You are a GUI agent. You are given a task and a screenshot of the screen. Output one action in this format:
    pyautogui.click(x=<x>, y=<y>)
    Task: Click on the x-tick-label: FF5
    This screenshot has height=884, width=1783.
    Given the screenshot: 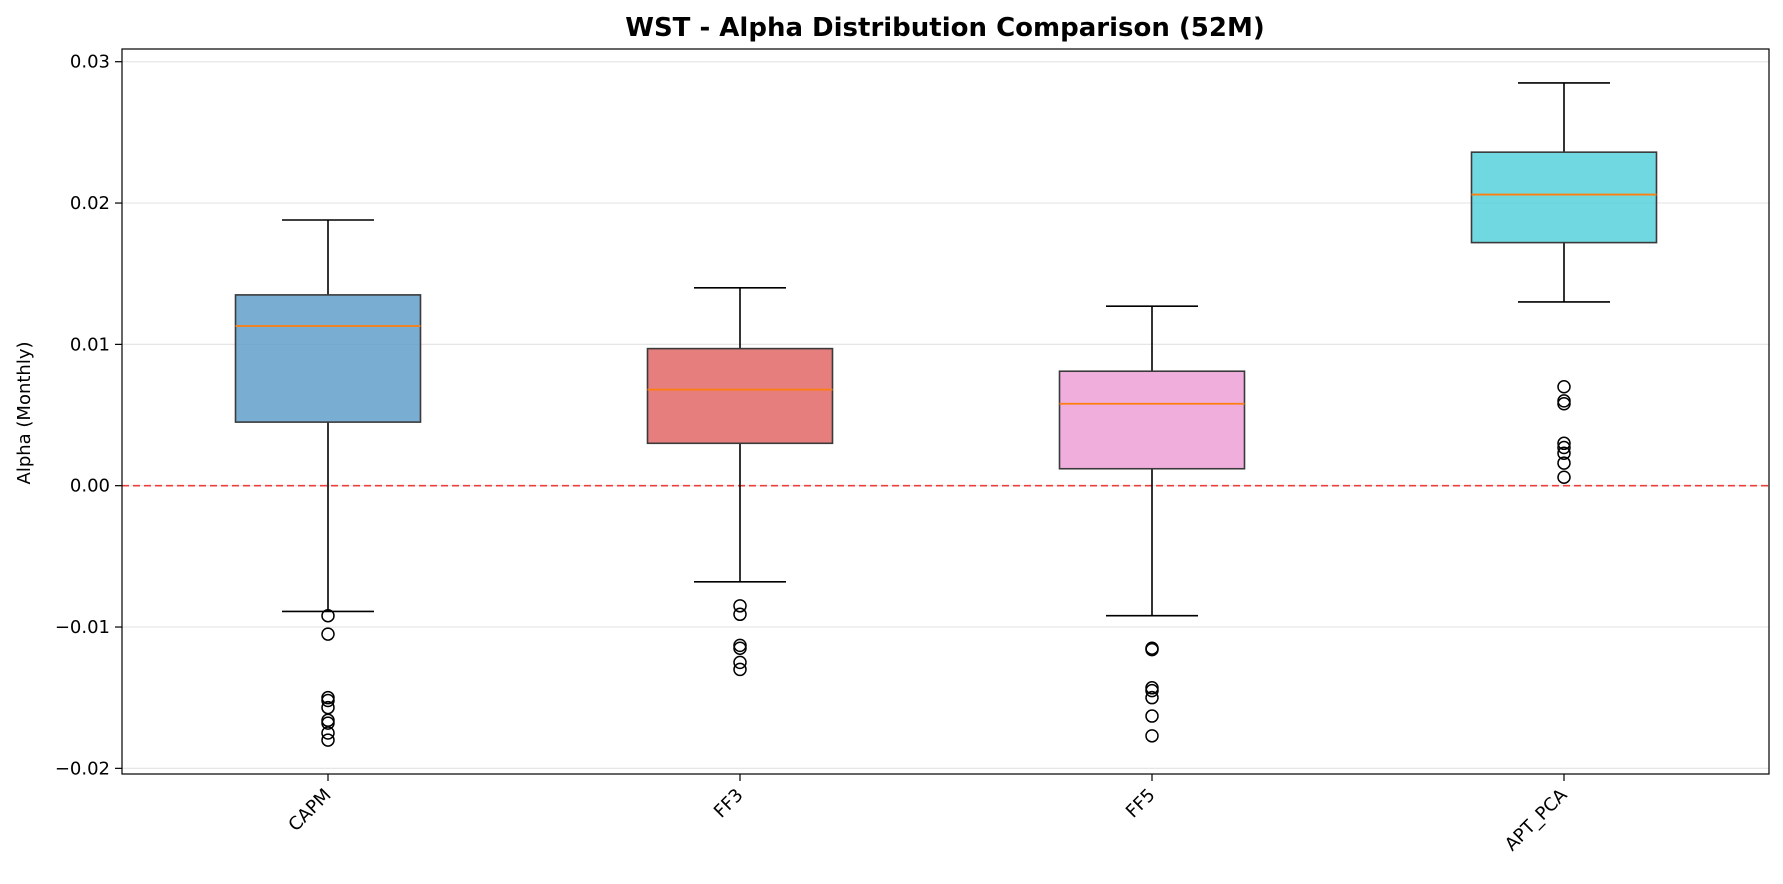 What is the action you would take?
    pyautogui.click(x=1141, y=804)
    